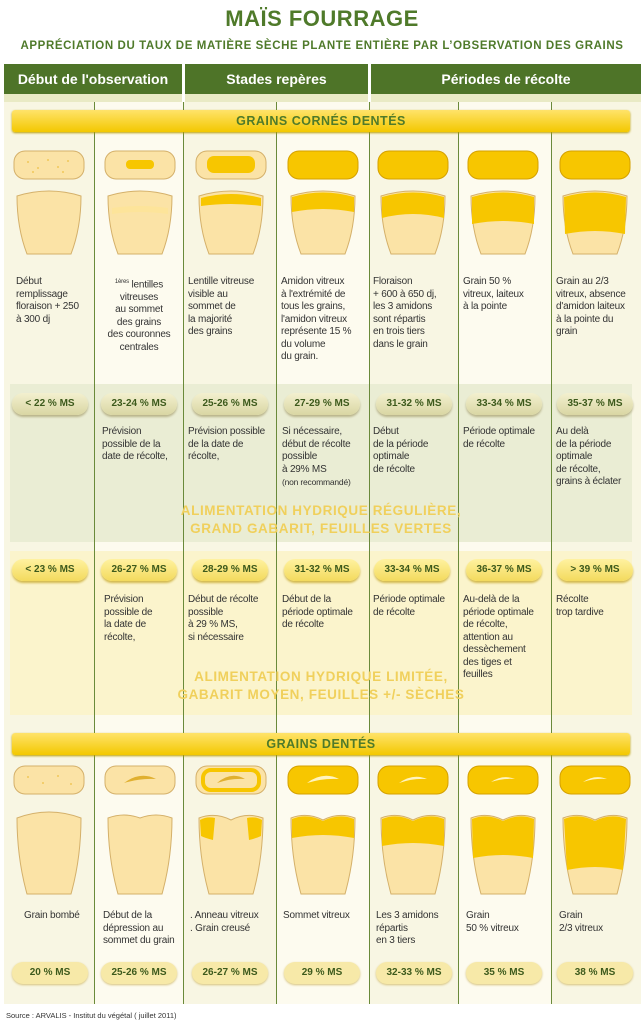  Describe the element at coordinates (321, 694) in the screenshot. I see `limited-water-label-line2: GABARIT MOYEN, FEUILLES +/- SÈCHES` at that location.